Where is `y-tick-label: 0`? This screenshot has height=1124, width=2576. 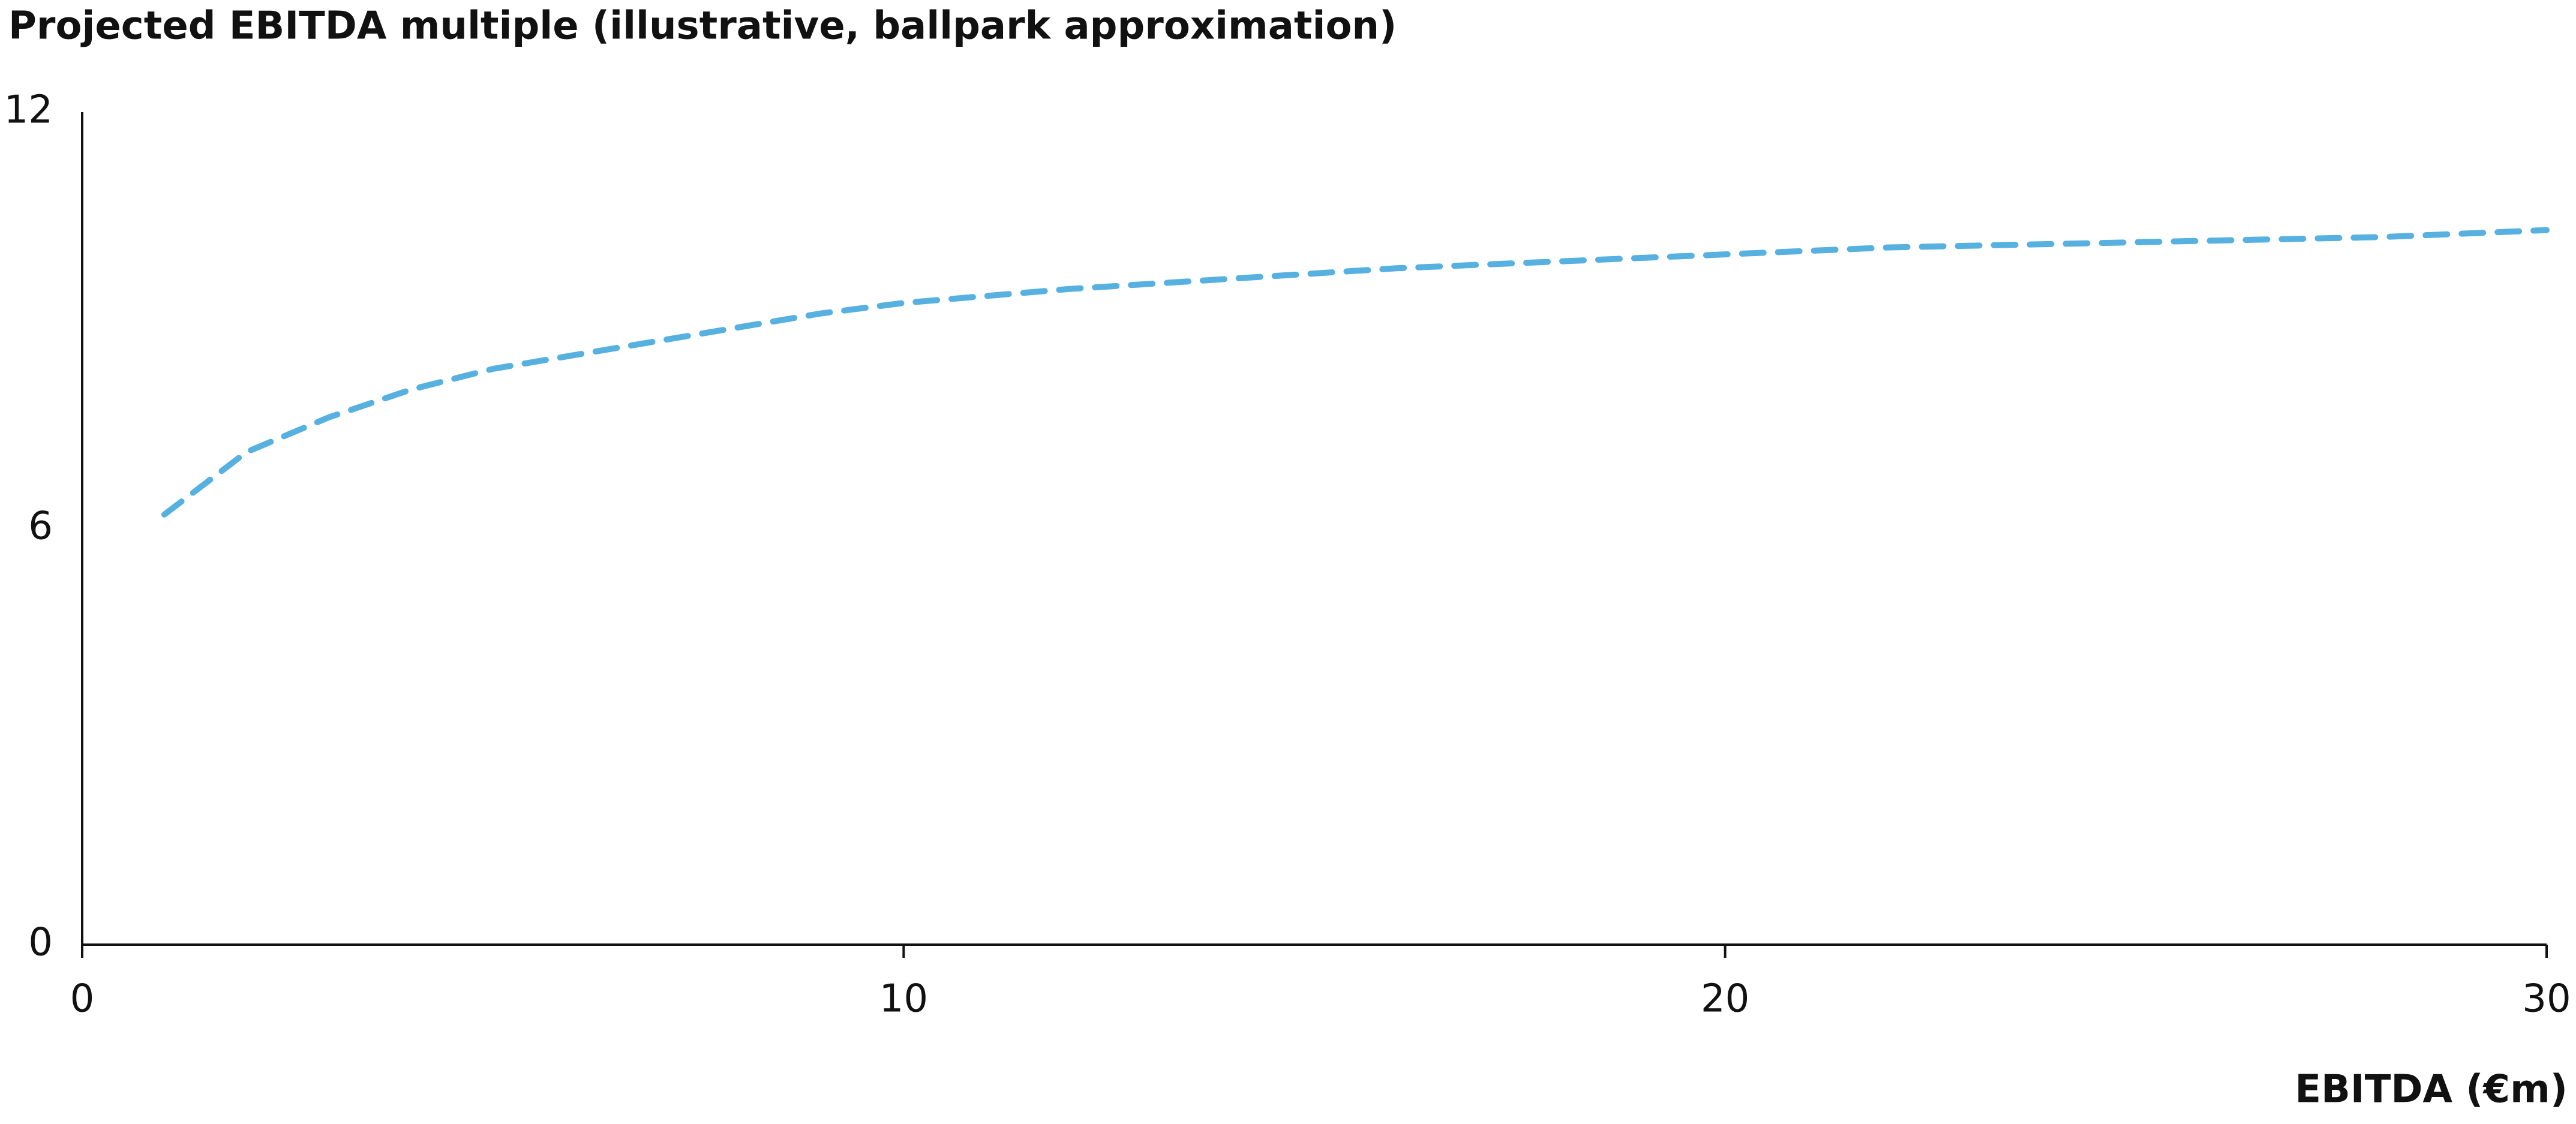
y-tick-label: 0 is located at coordinates (41, 943).